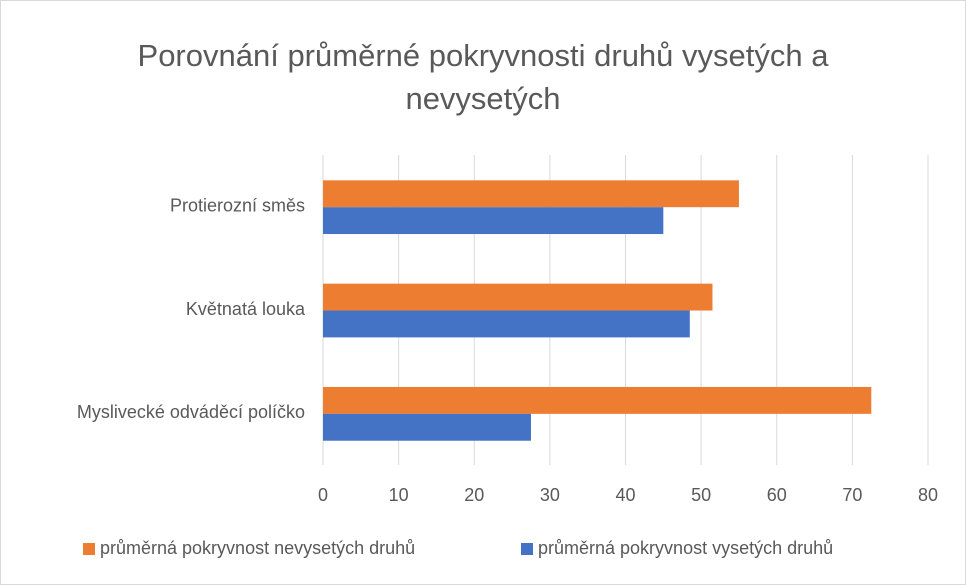 The width and height of the screenshot is (966, 585). Describe the element at coordinates (777, 495) in the screenshot. I see `x-tick-label: 60` at that location.